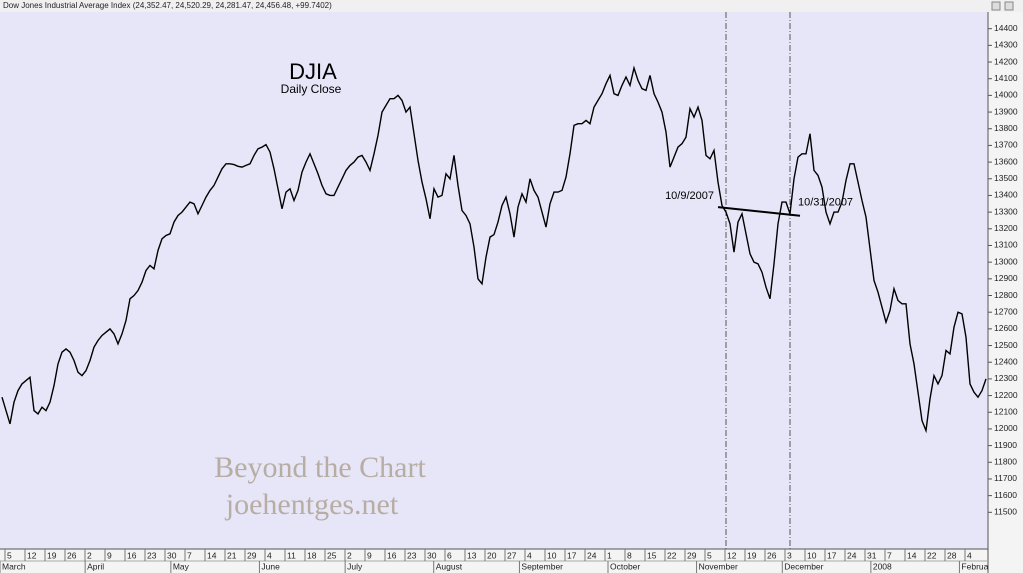 Image resolution: width=1023 pixels, height=573 pixels. Describe the element at coordinates (609, 555) in the screenshot. I see `x-tick-label: 1` at that location.